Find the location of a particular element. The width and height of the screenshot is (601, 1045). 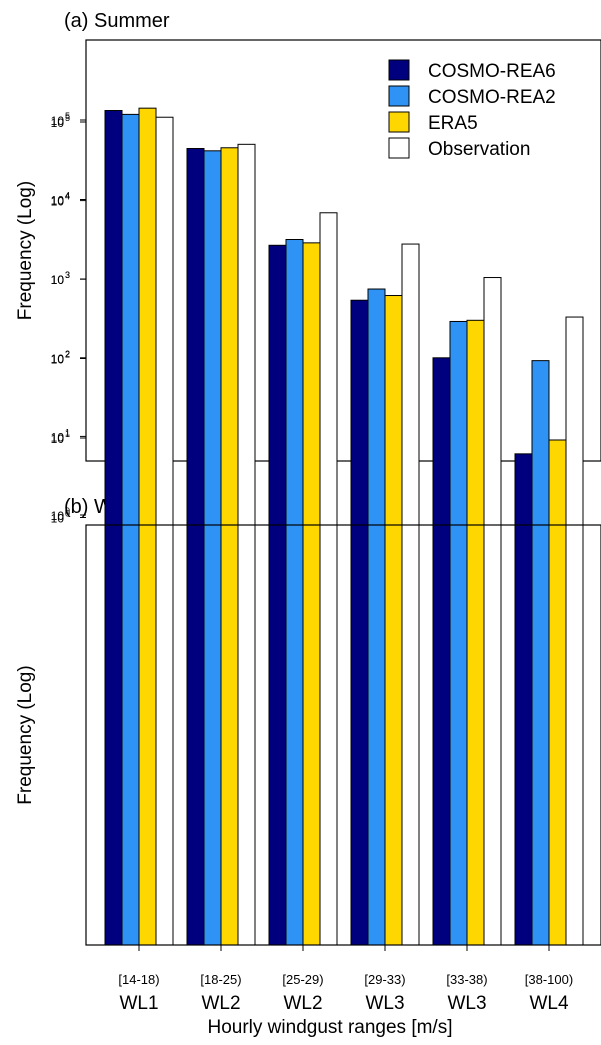

x-tick-range-label: [38-100) is located at coordinates (549, 979).